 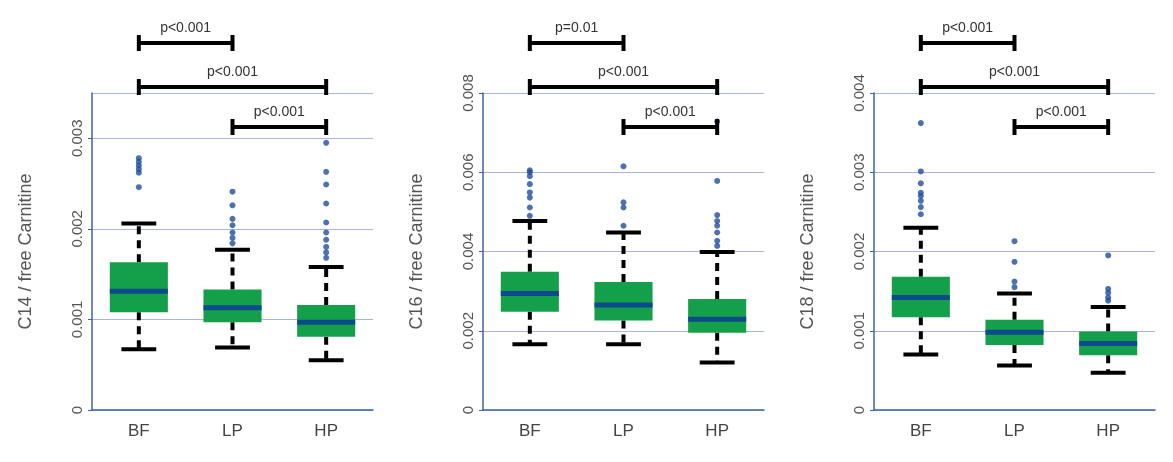 I want to click on y-tick-label: 0.008, so click(x=467, y=93).